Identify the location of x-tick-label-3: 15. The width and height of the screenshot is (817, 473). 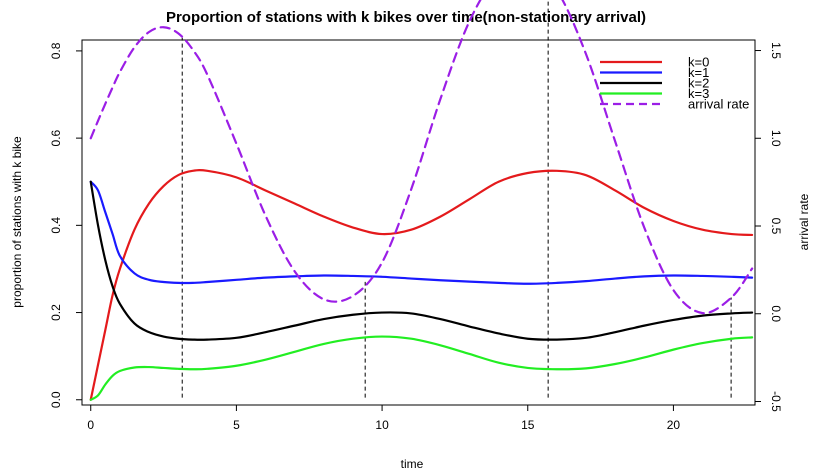
(528, 425).